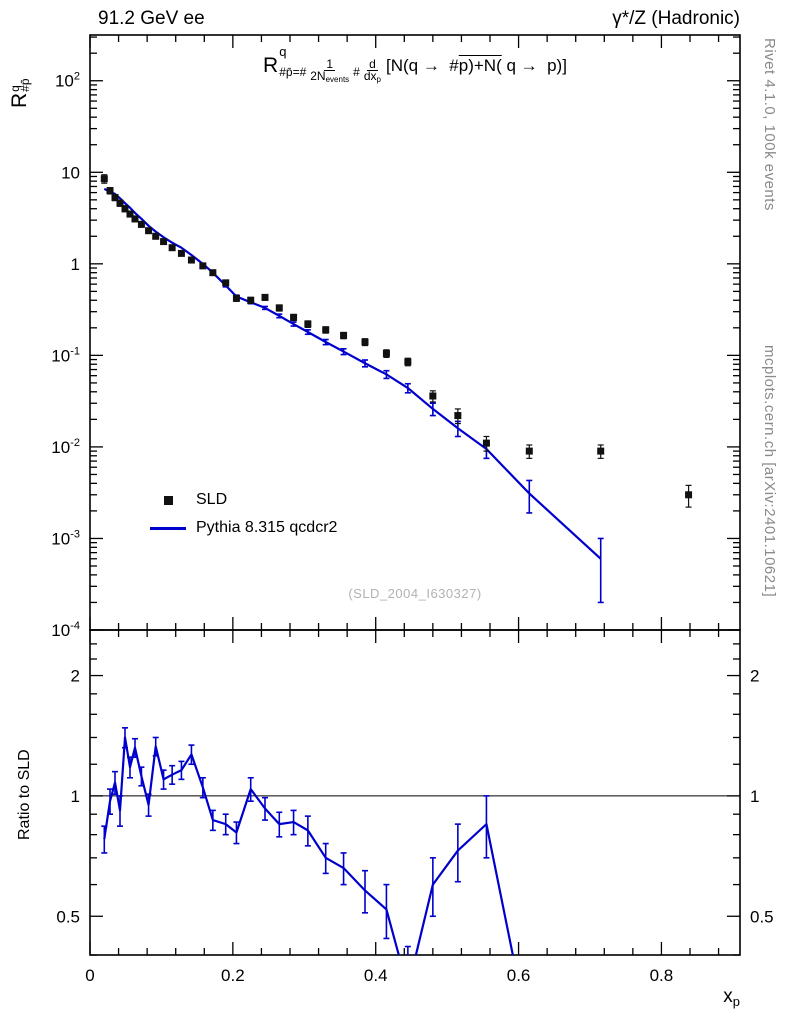  Describe the element at coordinates (307, 841) in the screenshot. I see `series-ratio-line` at that location.